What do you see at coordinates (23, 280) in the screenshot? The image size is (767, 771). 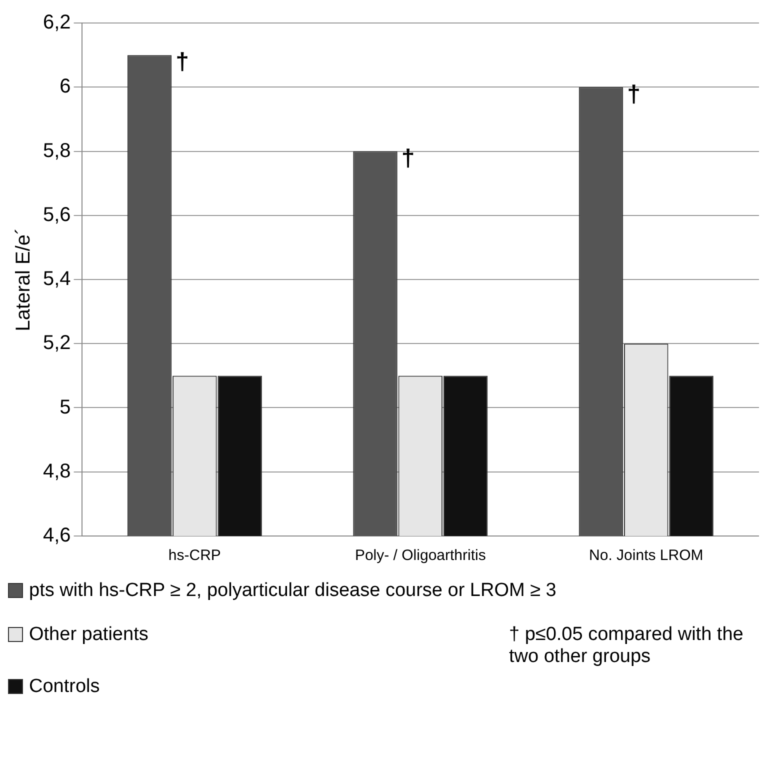 I see `y-axis-title: Lateral E/e´` at bounding box center [23, 280].